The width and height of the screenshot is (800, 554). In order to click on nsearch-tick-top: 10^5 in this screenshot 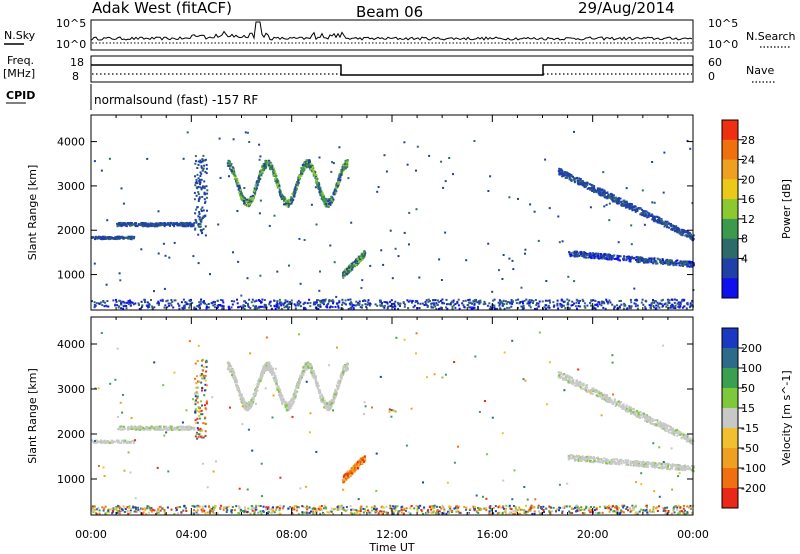, I will do `click(723, 23)`.